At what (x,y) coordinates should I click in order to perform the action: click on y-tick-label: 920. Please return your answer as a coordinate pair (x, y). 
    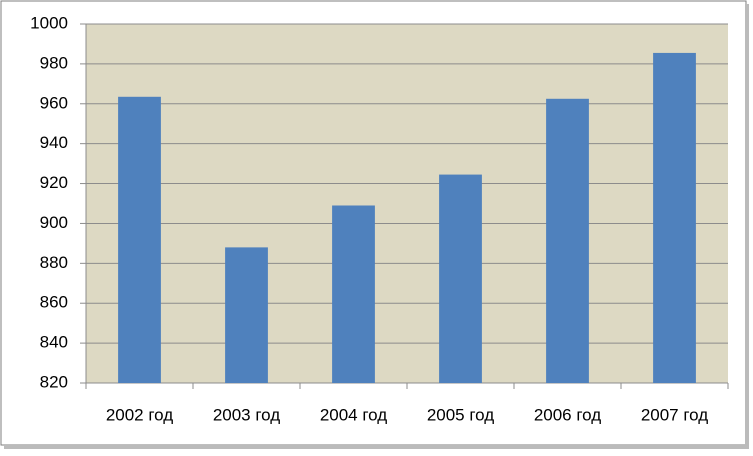
    Looking at the image, I should click on (54, 182).